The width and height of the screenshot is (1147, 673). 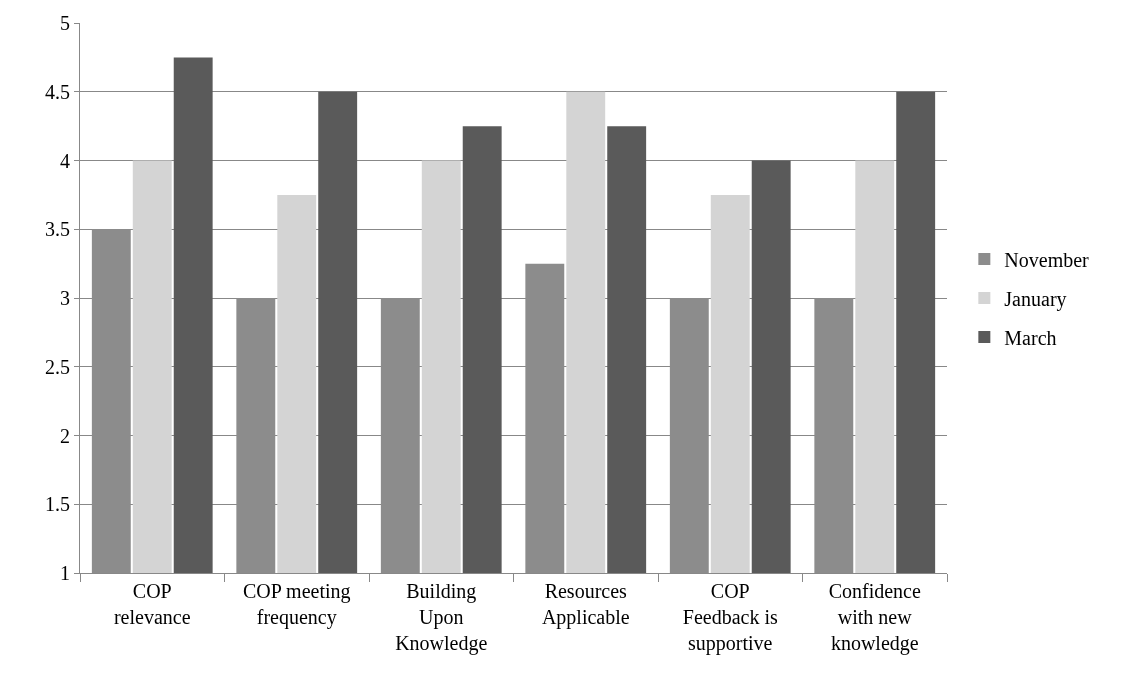 I want to click on y-tick-label: 1.5, so click(x=57, y=504).